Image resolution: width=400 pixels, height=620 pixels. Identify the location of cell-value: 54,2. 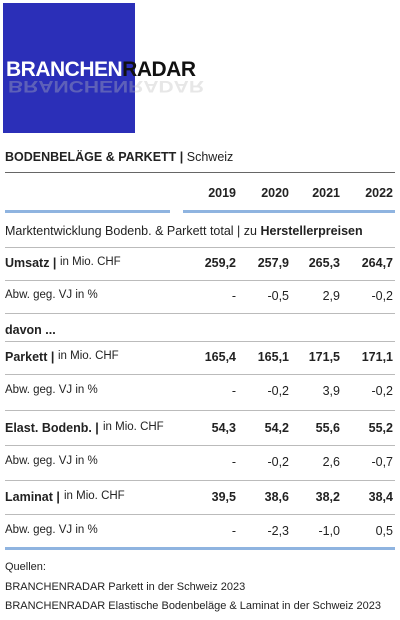
(276, 428).